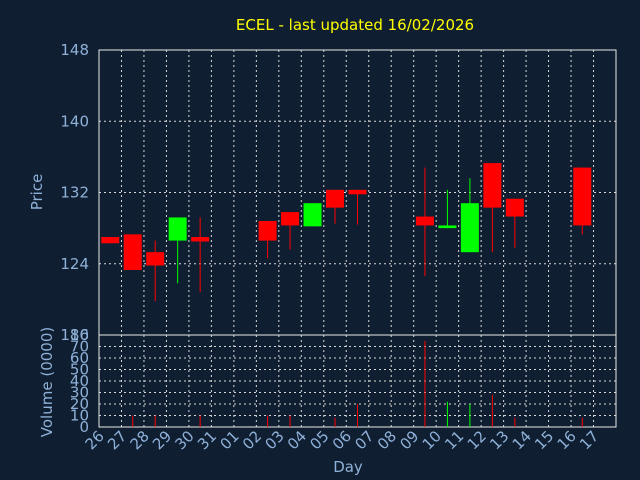  Describe the element at coordinates (348, 467) in the screenshot. I see `x-axis-label: Day` at that location.